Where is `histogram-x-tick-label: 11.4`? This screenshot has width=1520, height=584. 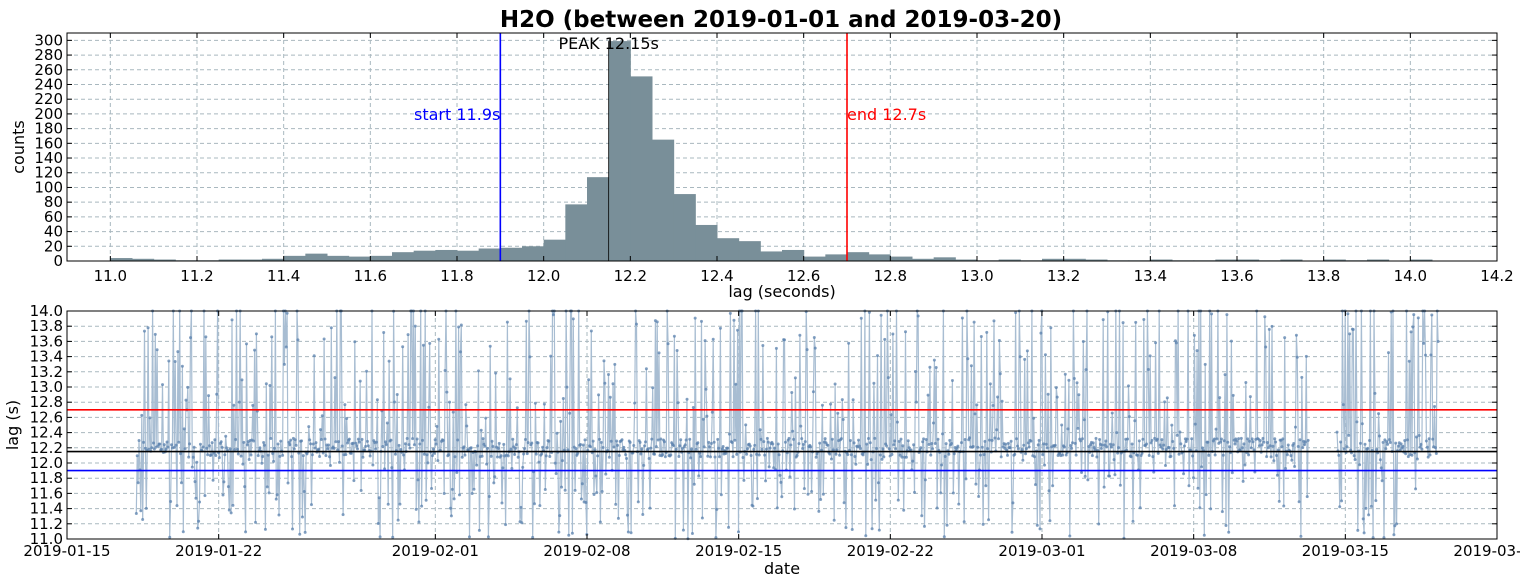 histogram-x-tick-label: 11.4 is located at coordinates (283, 276).